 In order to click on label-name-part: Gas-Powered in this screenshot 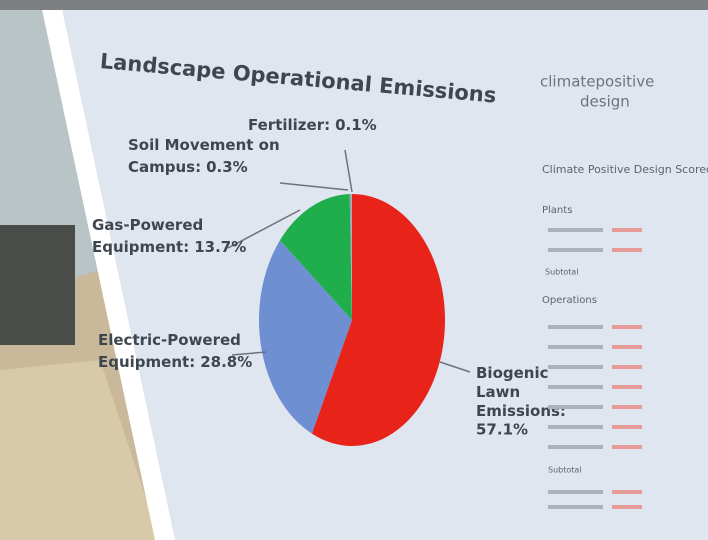, I will do `click(147, 225)`.